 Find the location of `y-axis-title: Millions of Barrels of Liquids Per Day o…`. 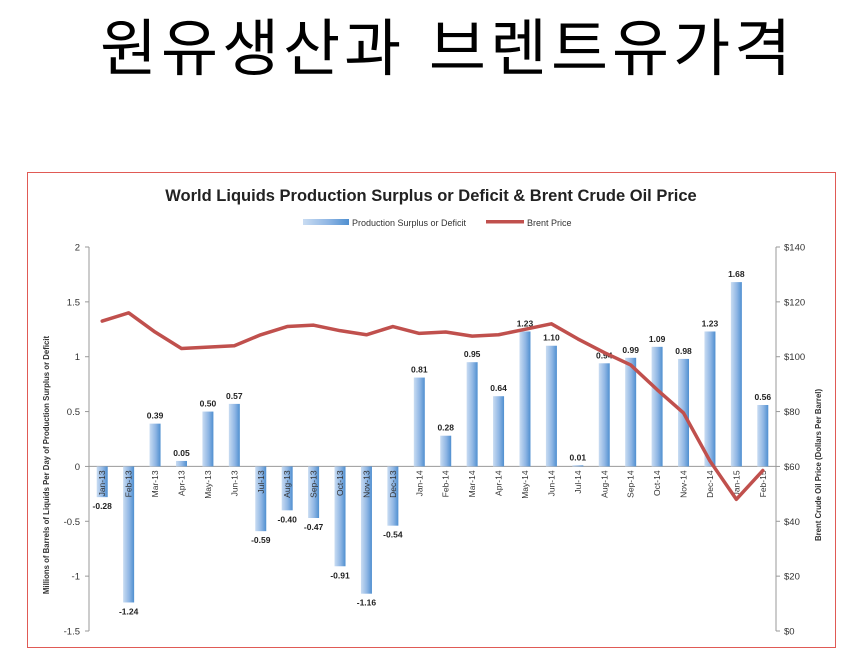

y-axis-title: Millions of Barrels of Liquids Per Day o… is located at coordinates (46, 465).